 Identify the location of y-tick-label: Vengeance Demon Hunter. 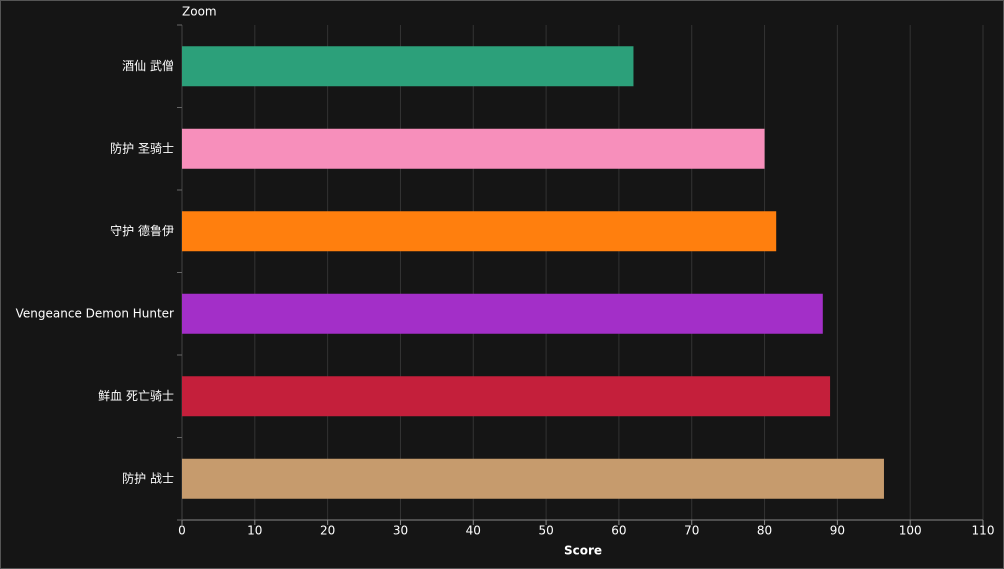
(95, 313).